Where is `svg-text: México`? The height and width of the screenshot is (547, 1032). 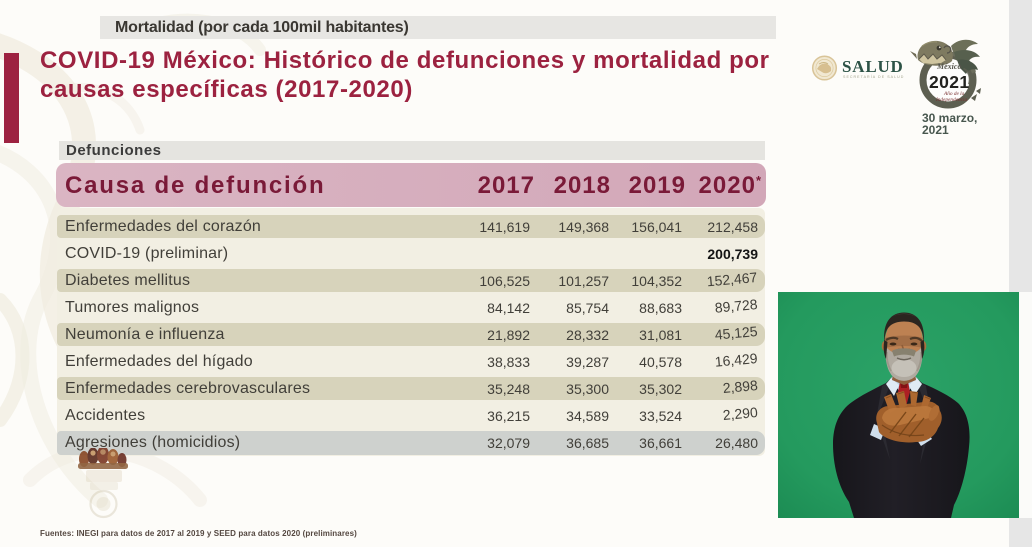
svg-text: México is located at coordinates (948, 66).